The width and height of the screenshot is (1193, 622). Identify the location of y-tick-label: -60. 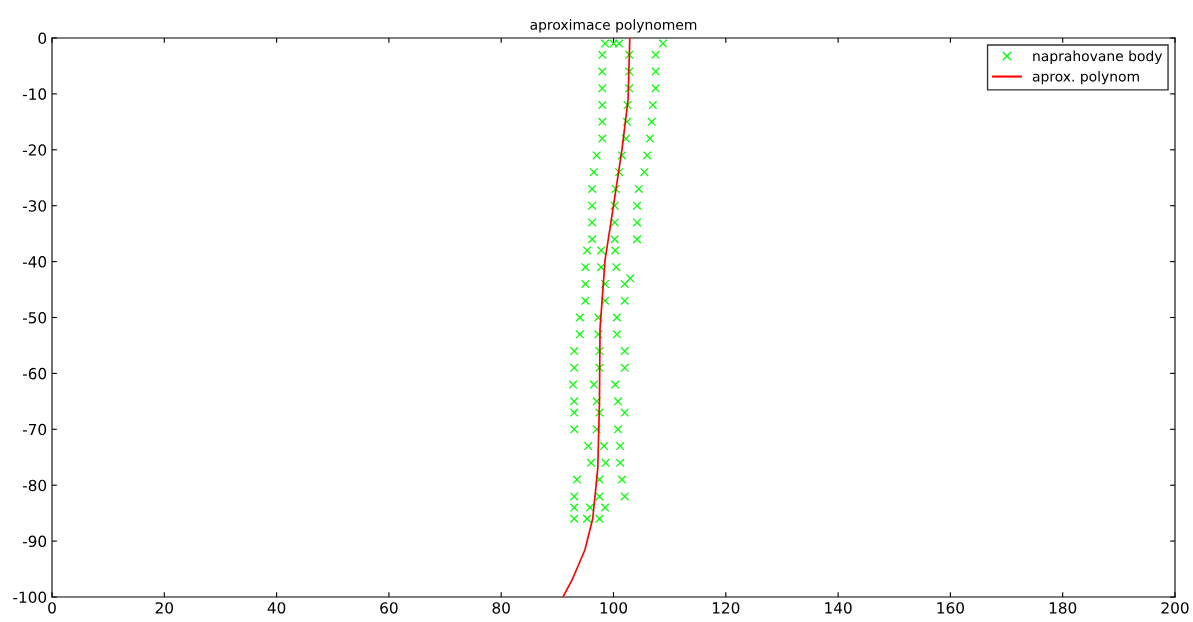
(34, 373).